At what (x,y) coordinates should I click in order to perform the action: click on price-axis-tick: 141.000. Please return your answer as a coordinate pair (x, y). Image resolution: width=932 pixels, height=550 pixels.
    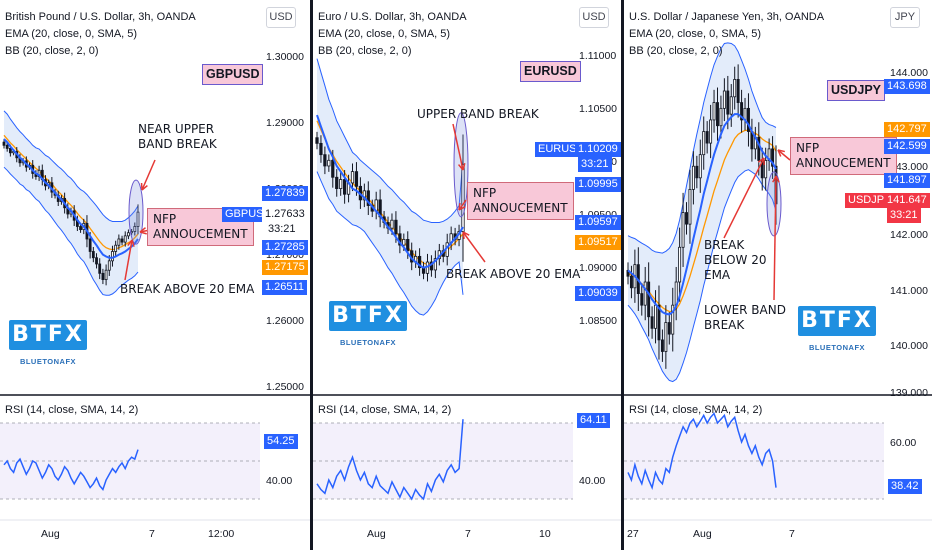
    Looking at the image, I should click on (909, 291).